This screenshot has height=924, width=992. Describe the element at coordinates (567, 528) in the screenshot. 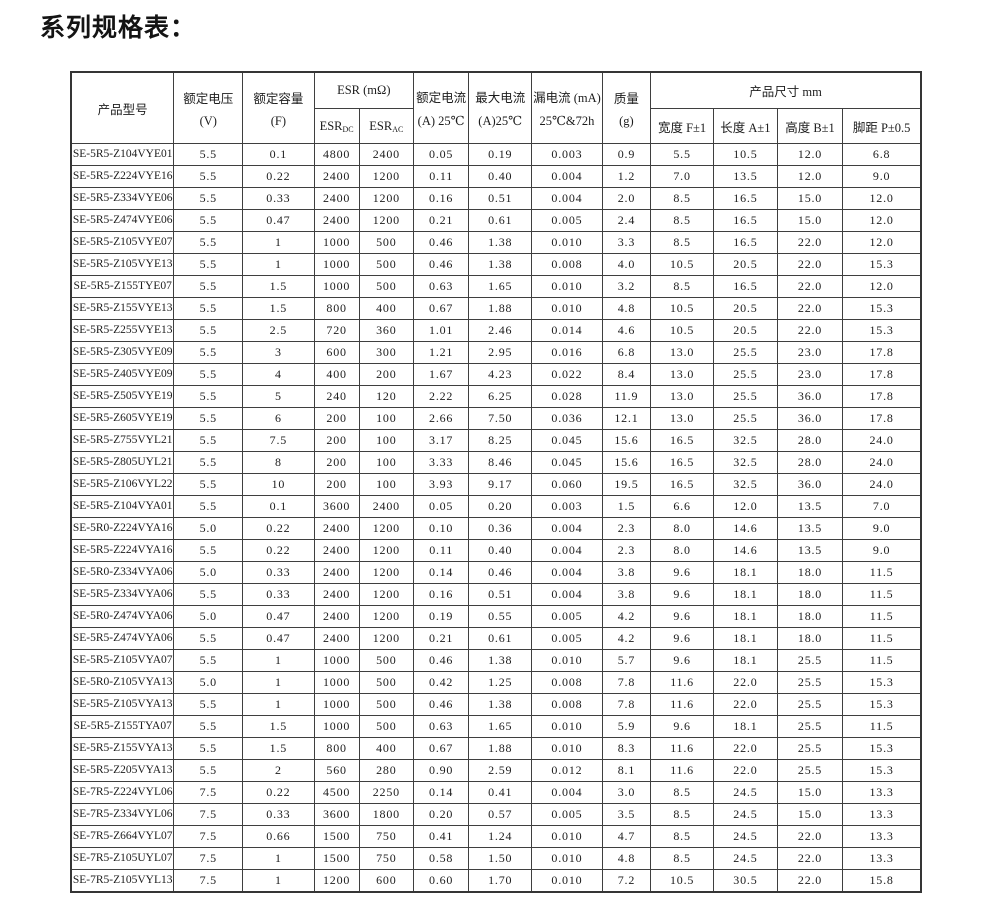

I see `cell-leakage: 0.004` at that location.